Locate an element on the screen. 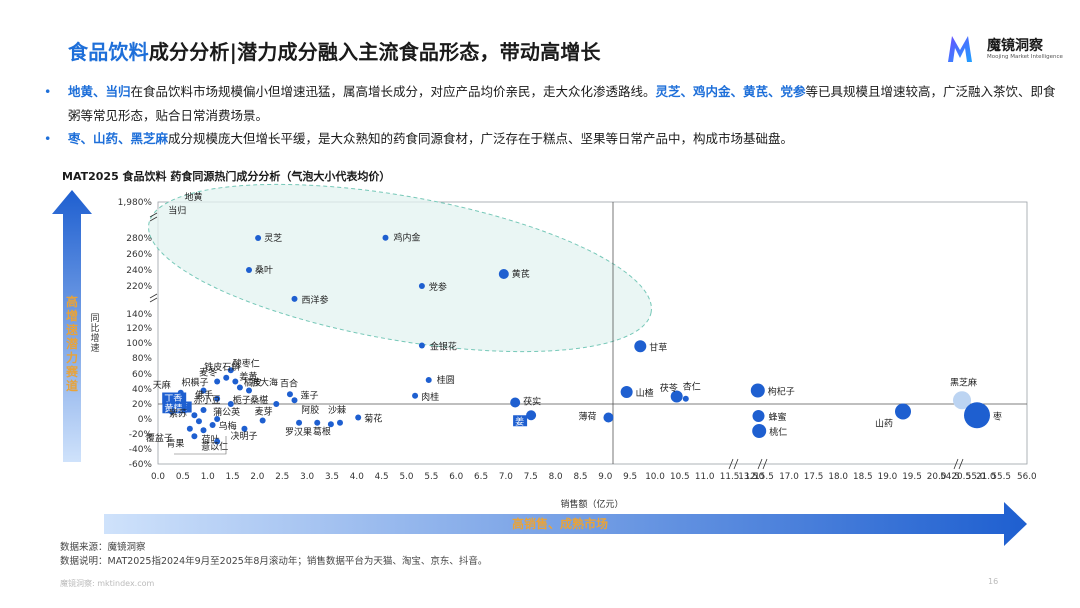 This screenshot has height=608, width=1080. svg-text: 速 is located at coordinates (94, 348).